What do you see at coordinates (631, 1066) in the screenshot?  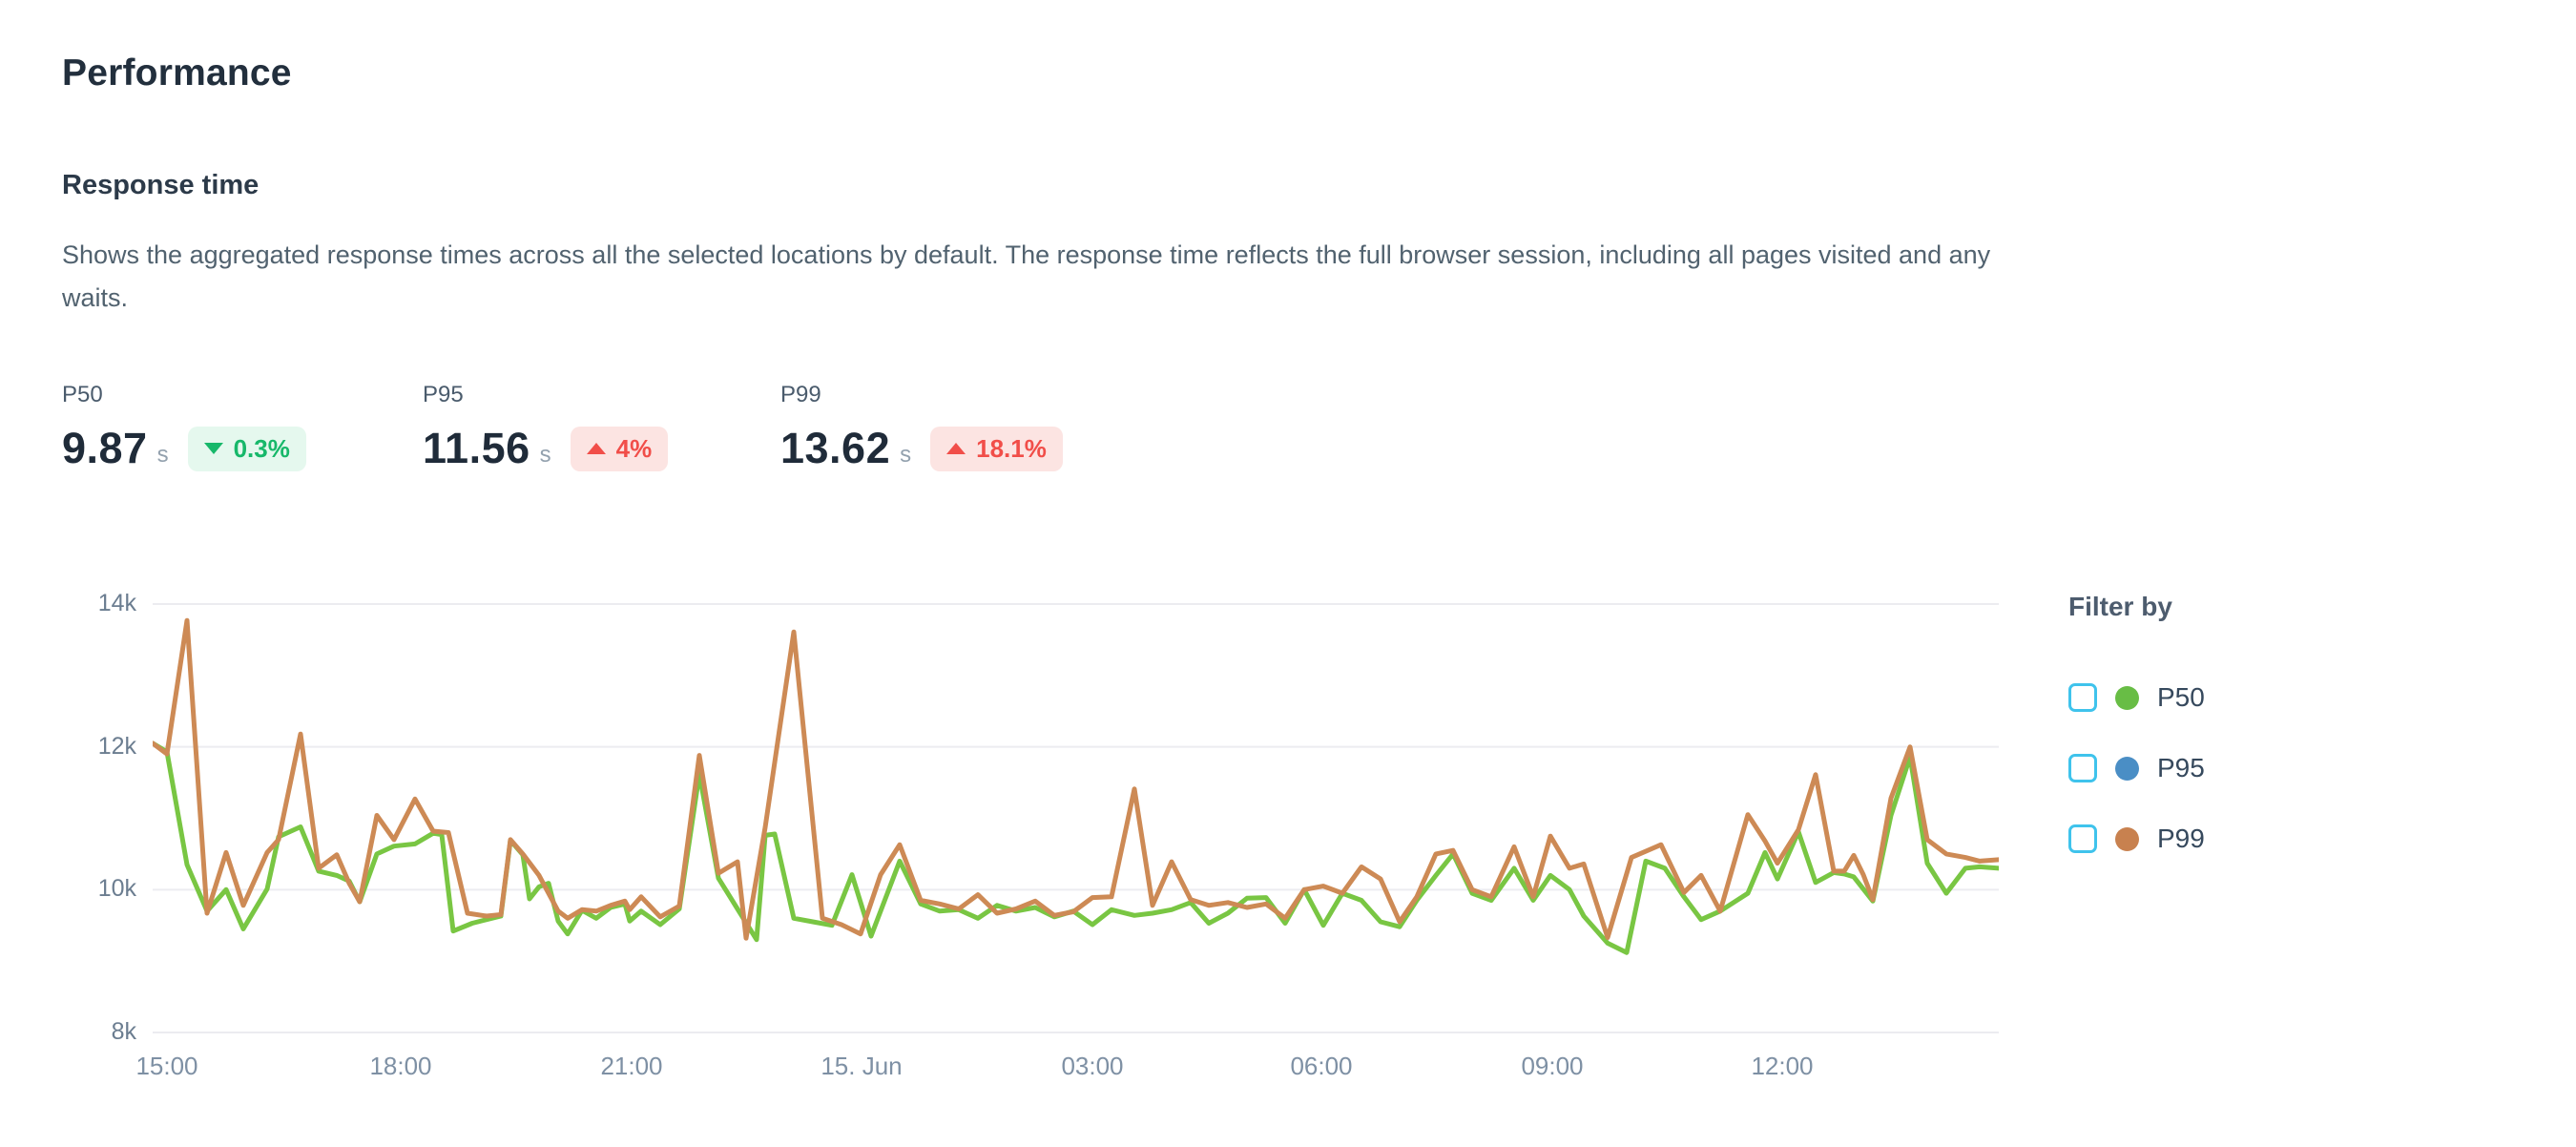 I see `x-axis-tick-2100: 21:00` at bounding box center [631, 1066].